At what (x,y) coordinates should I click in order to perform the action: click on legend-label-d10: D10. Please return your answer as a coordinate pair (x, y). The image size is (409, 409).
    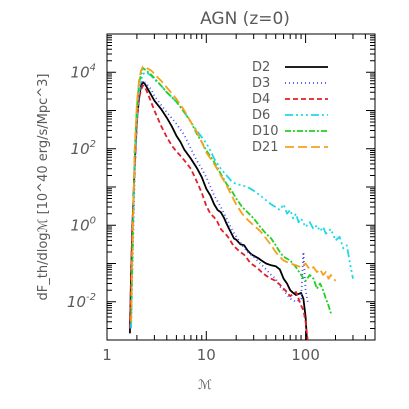
    Looking at the image, I should click on (265, 131).